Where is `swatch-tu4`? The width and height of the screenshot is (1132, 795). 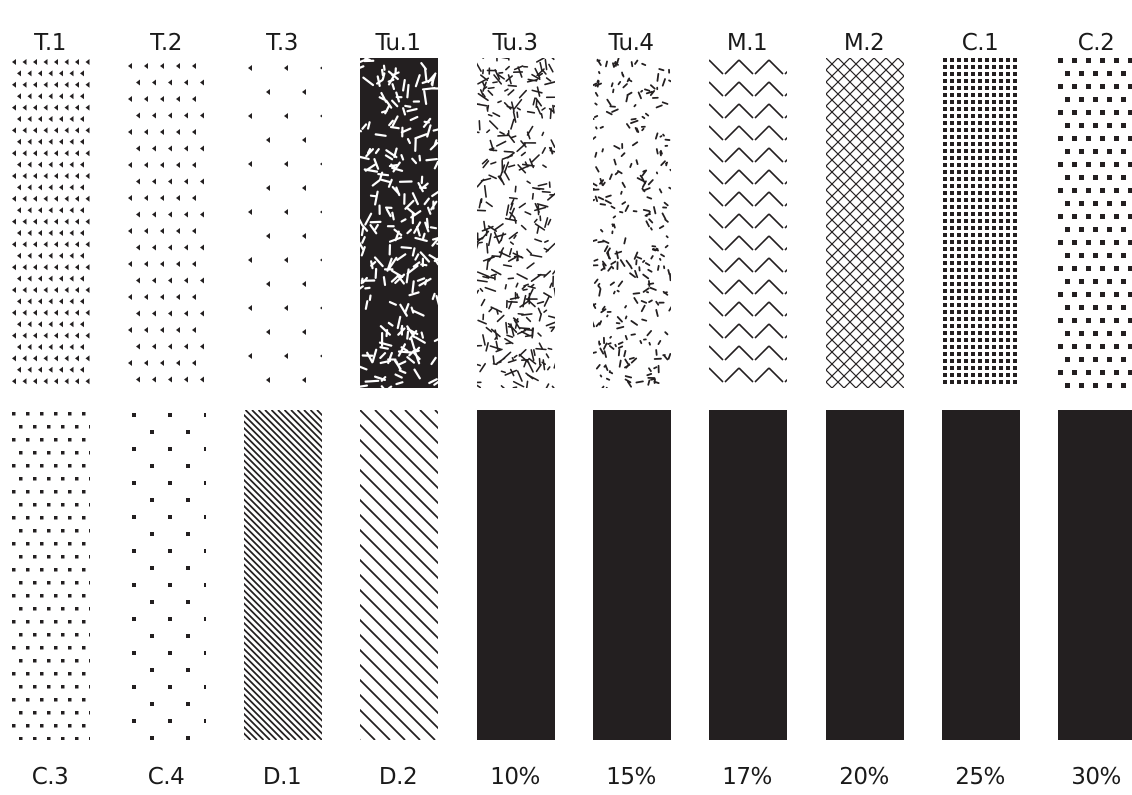 swatch-tu4 is located at coordinates (632, 223).